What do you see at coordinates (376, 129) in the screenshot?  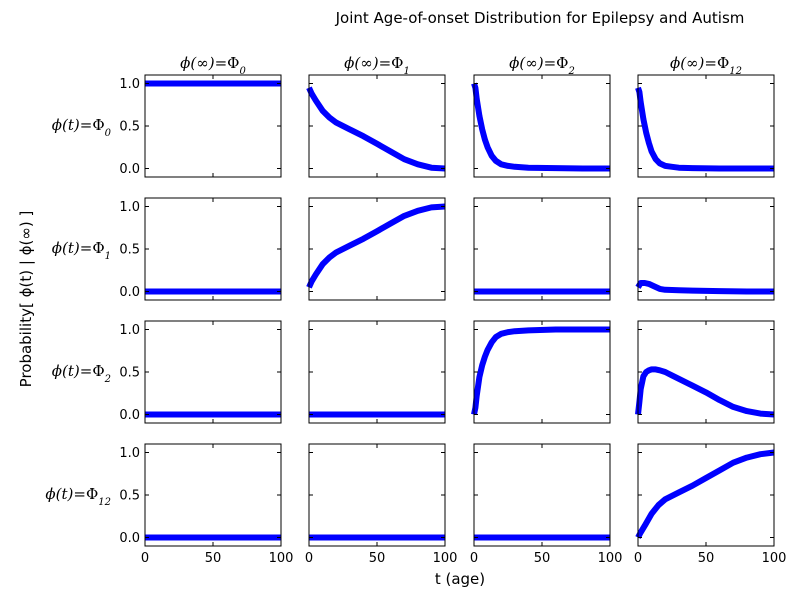 I see `series-line-r1-c2` at bounding box center [376, 129].